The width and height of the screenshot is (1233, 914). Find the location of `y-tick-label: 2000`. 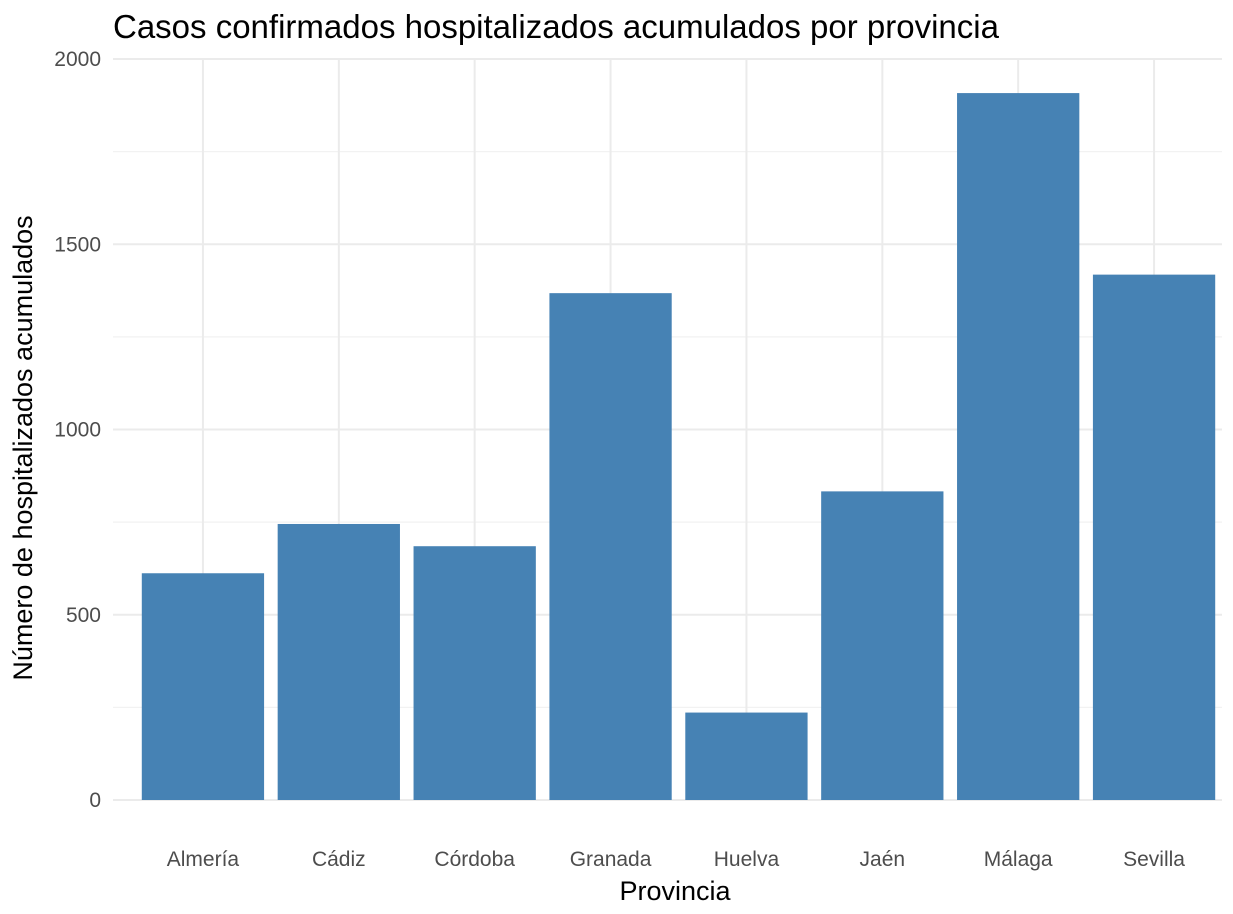

y-tick-label: 2000 is located at coordinates (77, 59).